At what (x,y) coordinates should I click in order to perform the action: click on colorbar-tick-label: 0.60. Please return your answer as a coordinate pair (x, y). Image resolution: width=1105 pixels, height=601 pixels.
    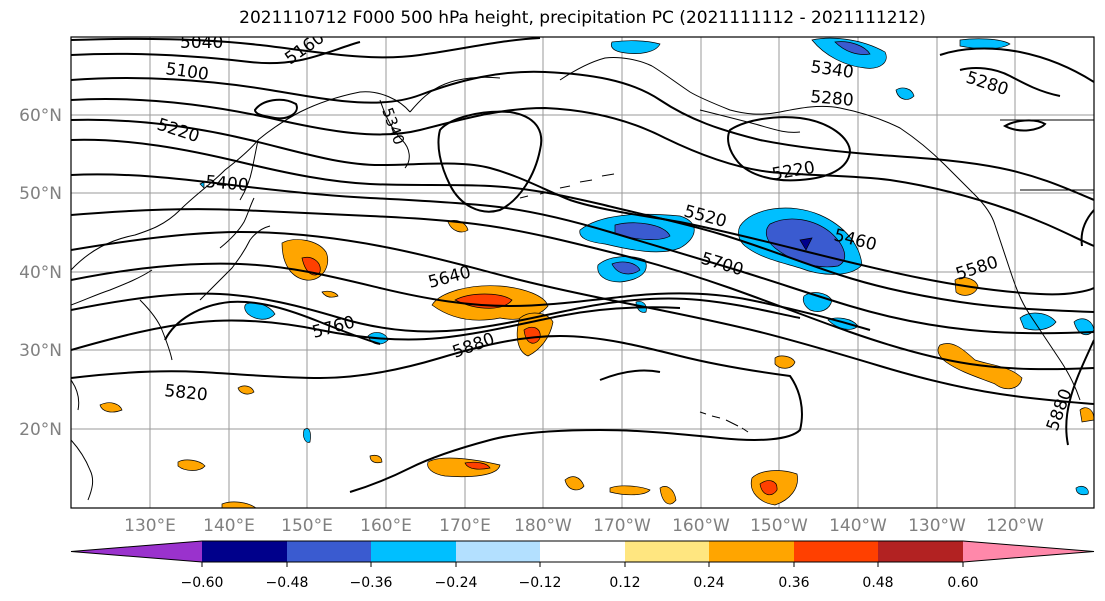
    Looking at the image, I should click on (962, 583).